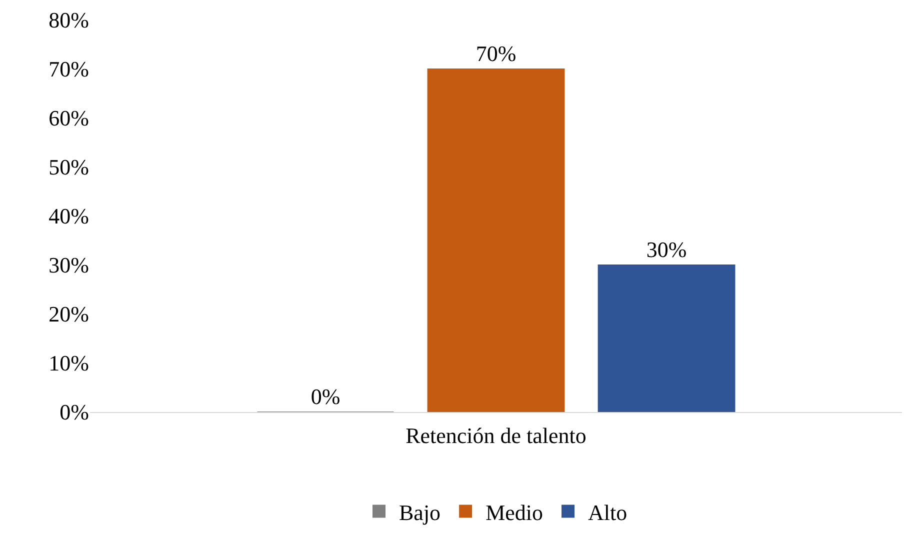  What do you see at coordinates (496, 53) in the screenshot?
I see `data-label: 70%` at bounding box center [496, 53].